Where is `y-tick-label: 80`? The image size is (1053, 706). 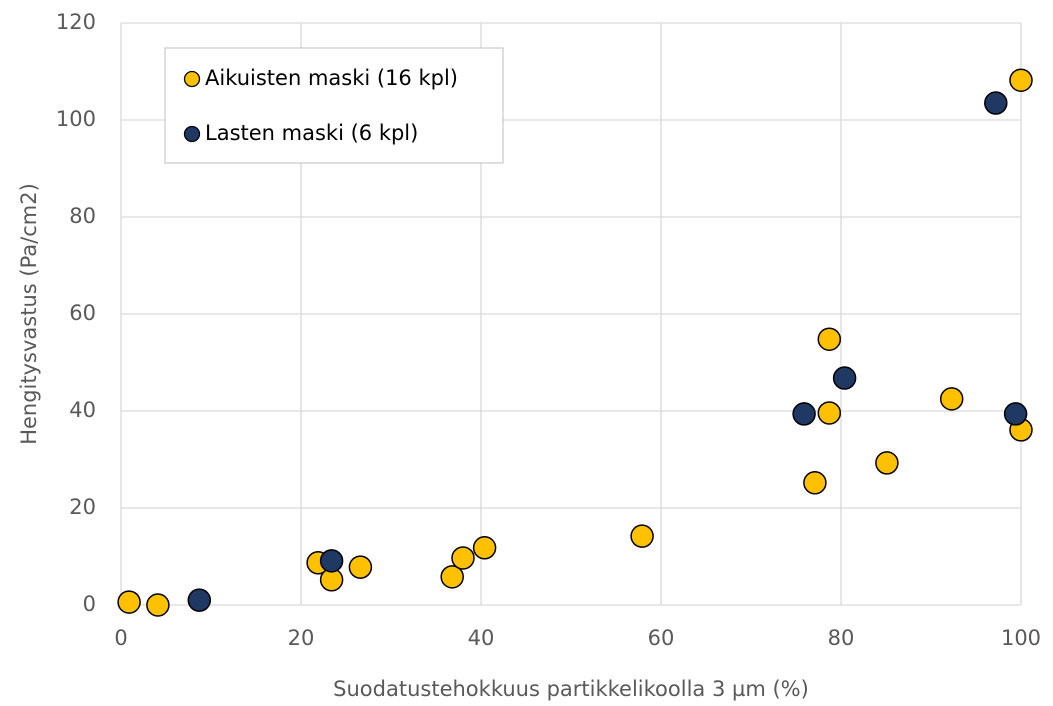
y-tick-label: 80 is located at coordinates (82, 216).